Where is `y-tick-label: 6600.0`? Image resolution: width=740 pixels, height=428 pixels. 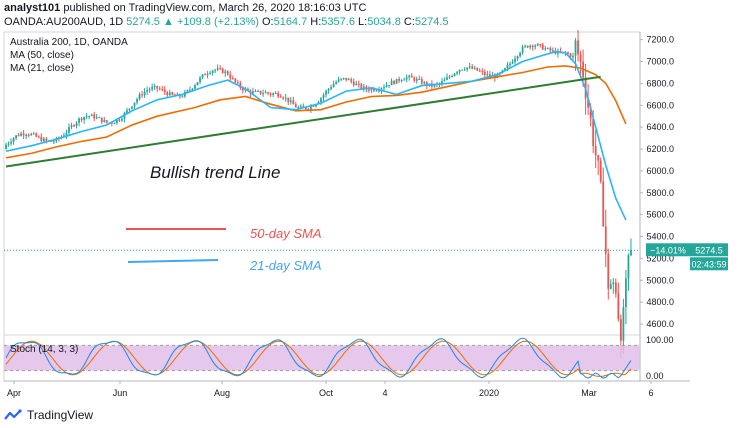
y-tick-label: 6600.0 is located at coordinates (660, 105).